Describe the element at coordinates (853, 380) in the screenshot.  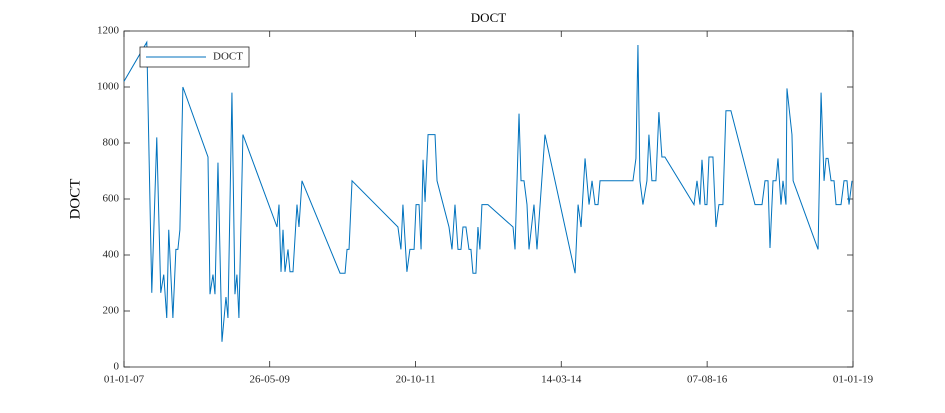
I see `x-tick-label: 01-01-19` at that location.